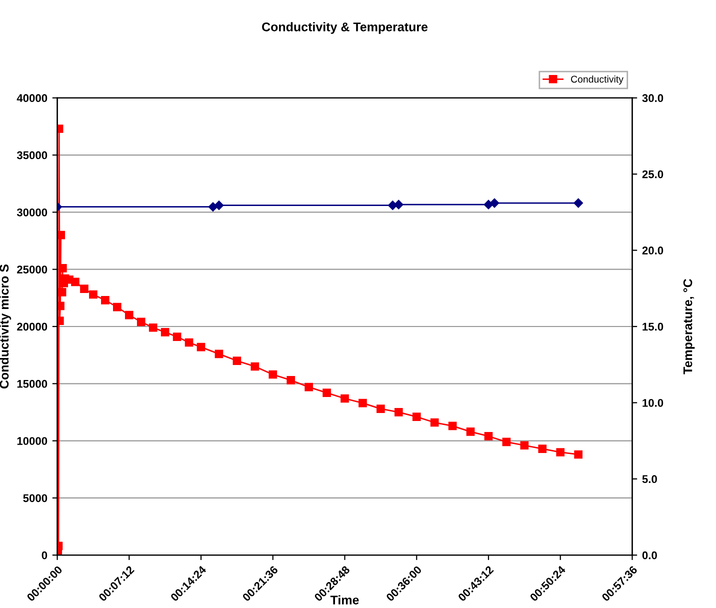  What do you see at coordinates (689, 326) in the screenshot?
I see `y2-axis-title: Temperature, °C` at bounding box center [689, 326].